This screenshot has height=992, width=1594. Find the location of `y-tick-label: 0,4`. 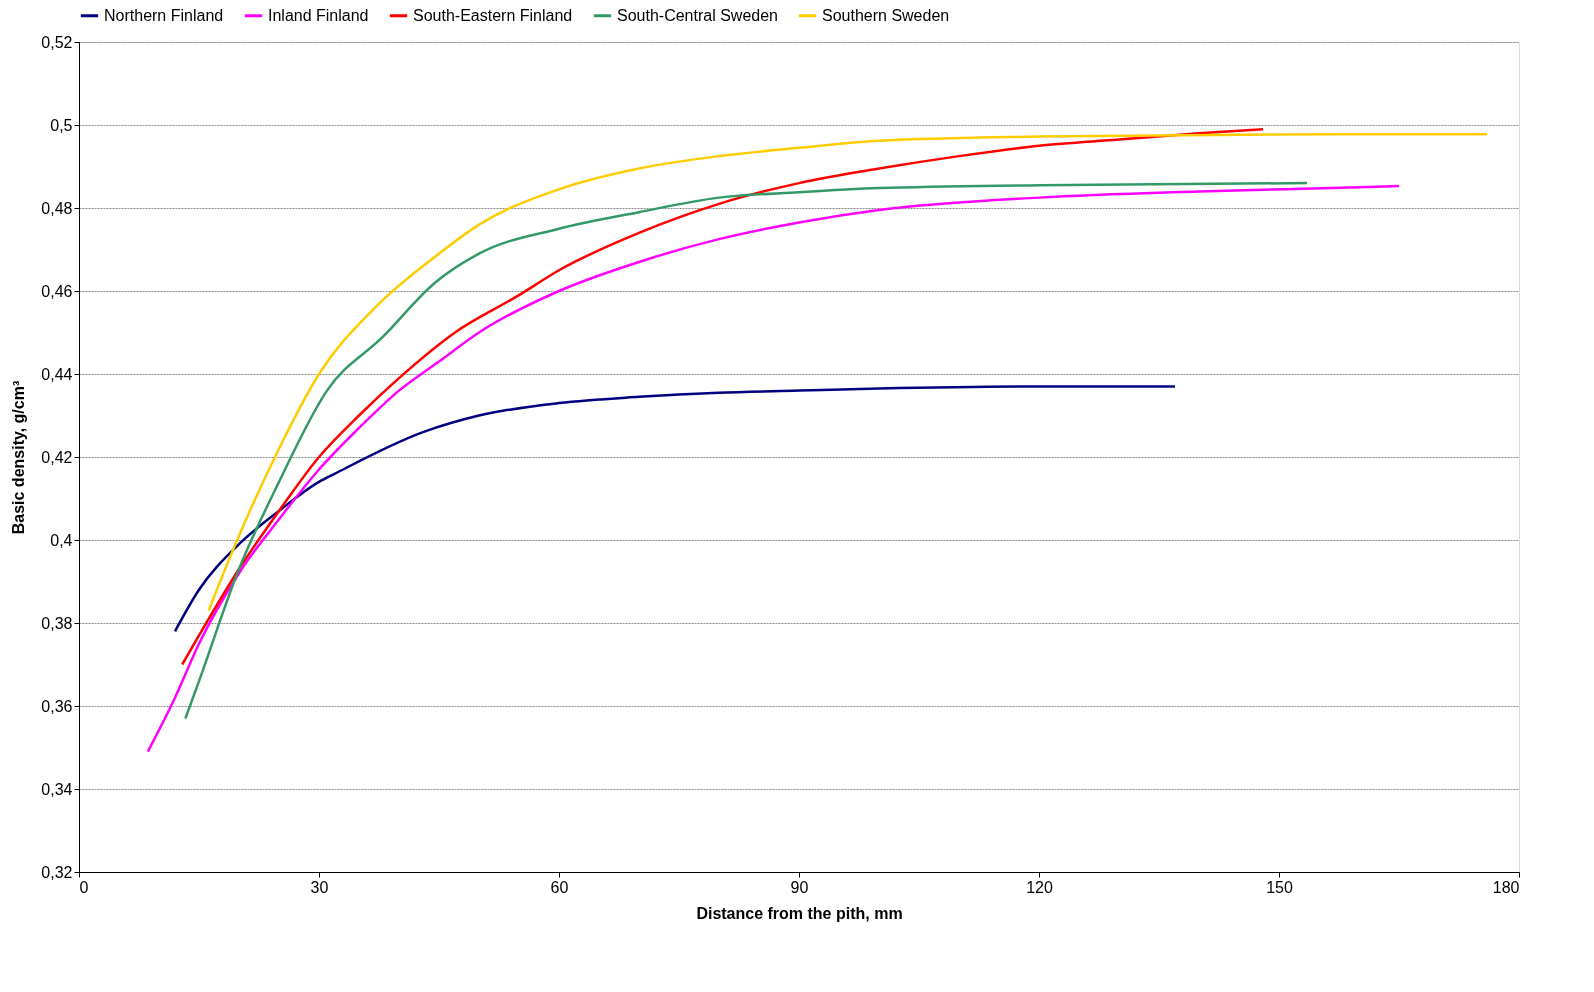

y-tick-label: 0,4 is located at coordinates (61, 540).